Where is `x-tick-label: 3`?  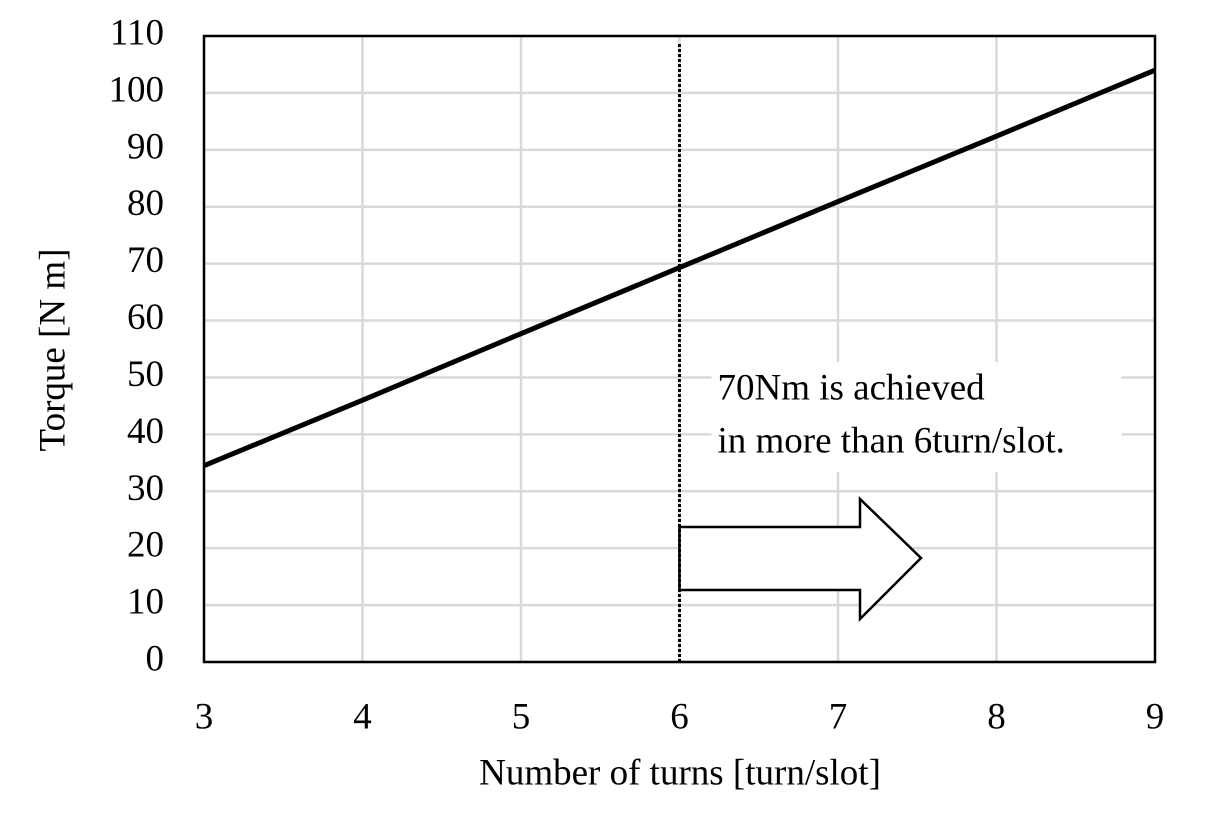
x-tick-label: 3 is located at coordinates (204, 716).